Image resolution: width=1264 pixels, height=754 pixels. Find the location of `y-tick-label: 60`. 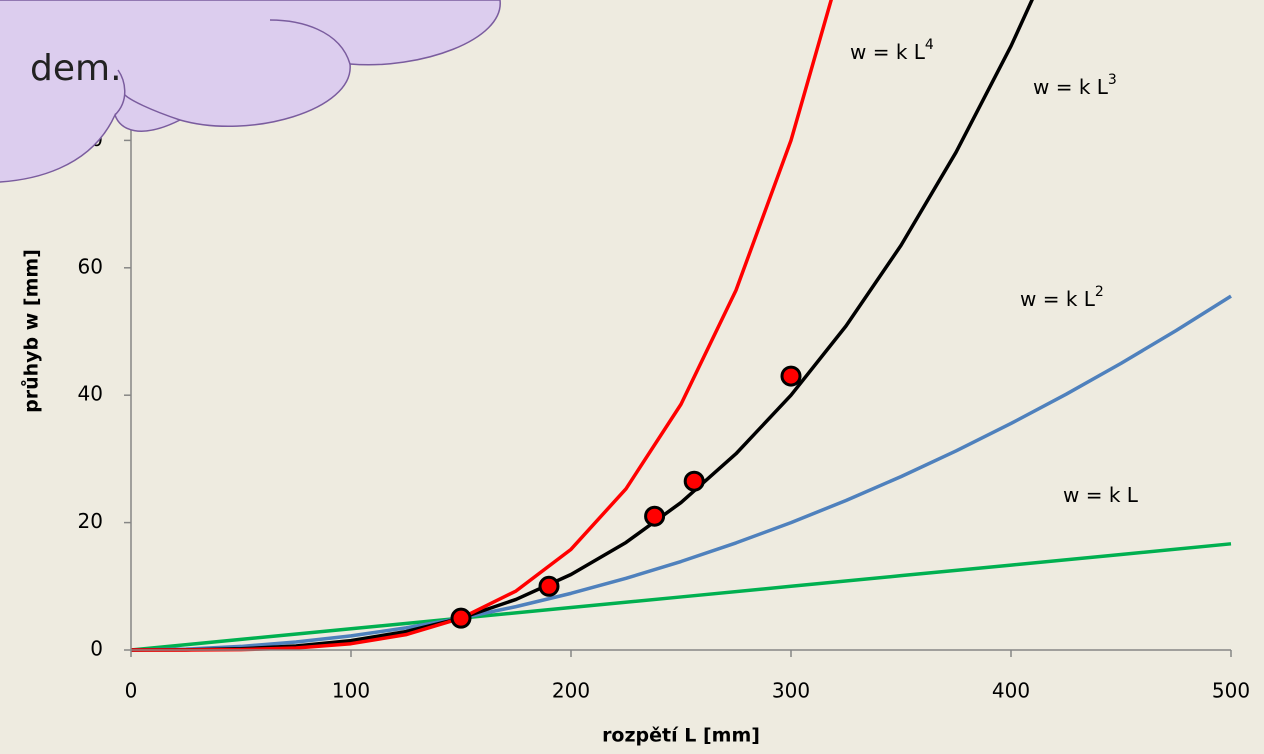

y-tick-label: 60 is located at coordinates (90, 266).